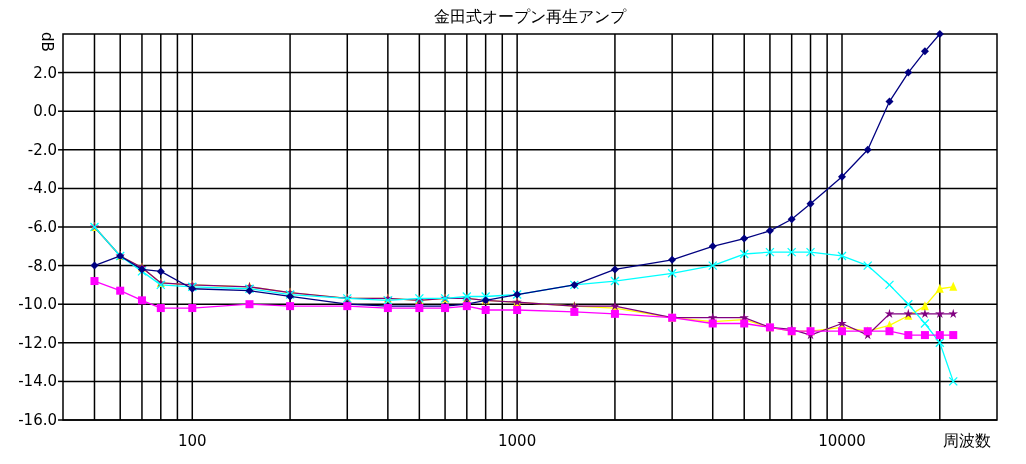 Image resolution: width=1026 pixels, height=464 pixels. Describe the element at coordinates (45, 72) in the screenshot. I see `y-tick-label: 2.0` at that location.